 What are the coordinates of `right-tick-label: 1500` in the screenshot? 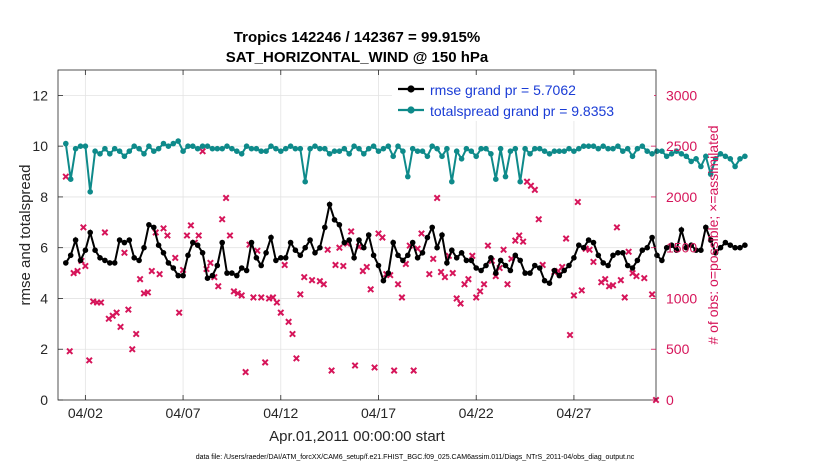 It's located at (681, 248).